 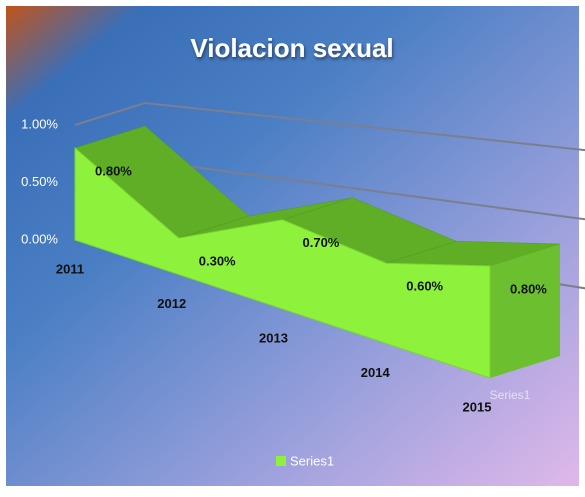 I want to click on depth-axis-label: Series1, so click(x=510, y=395).